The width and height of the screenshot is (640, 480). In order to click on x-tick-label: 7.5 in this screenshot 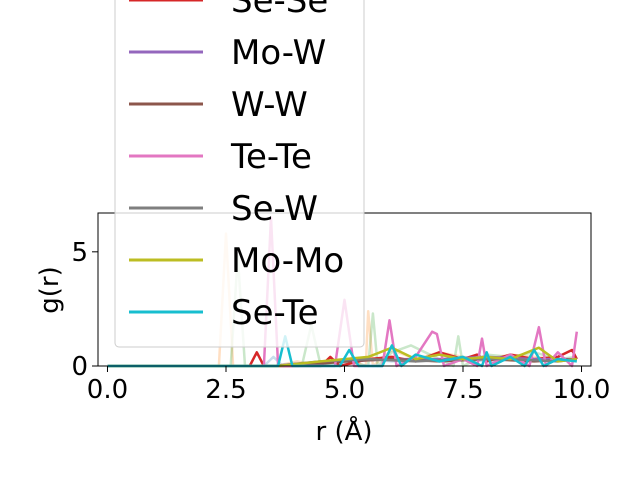, I will do `click(462, 390)`.